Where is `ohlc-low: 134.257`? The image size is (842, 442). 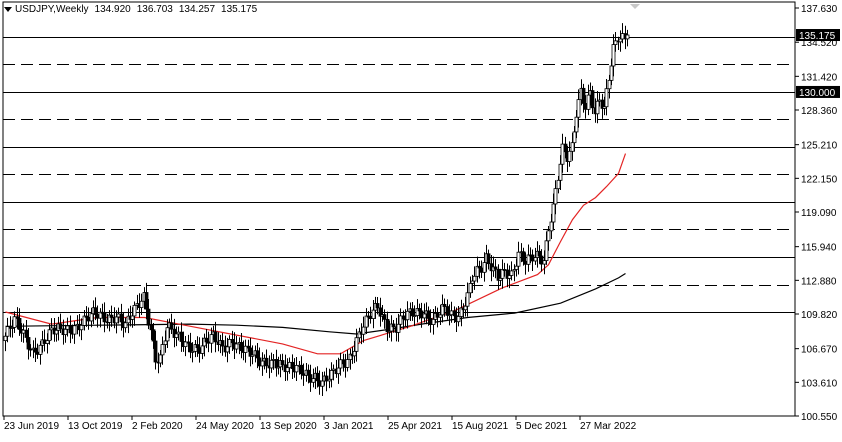 ohlc-low: 134.257 is located at coordinates (197, 9).